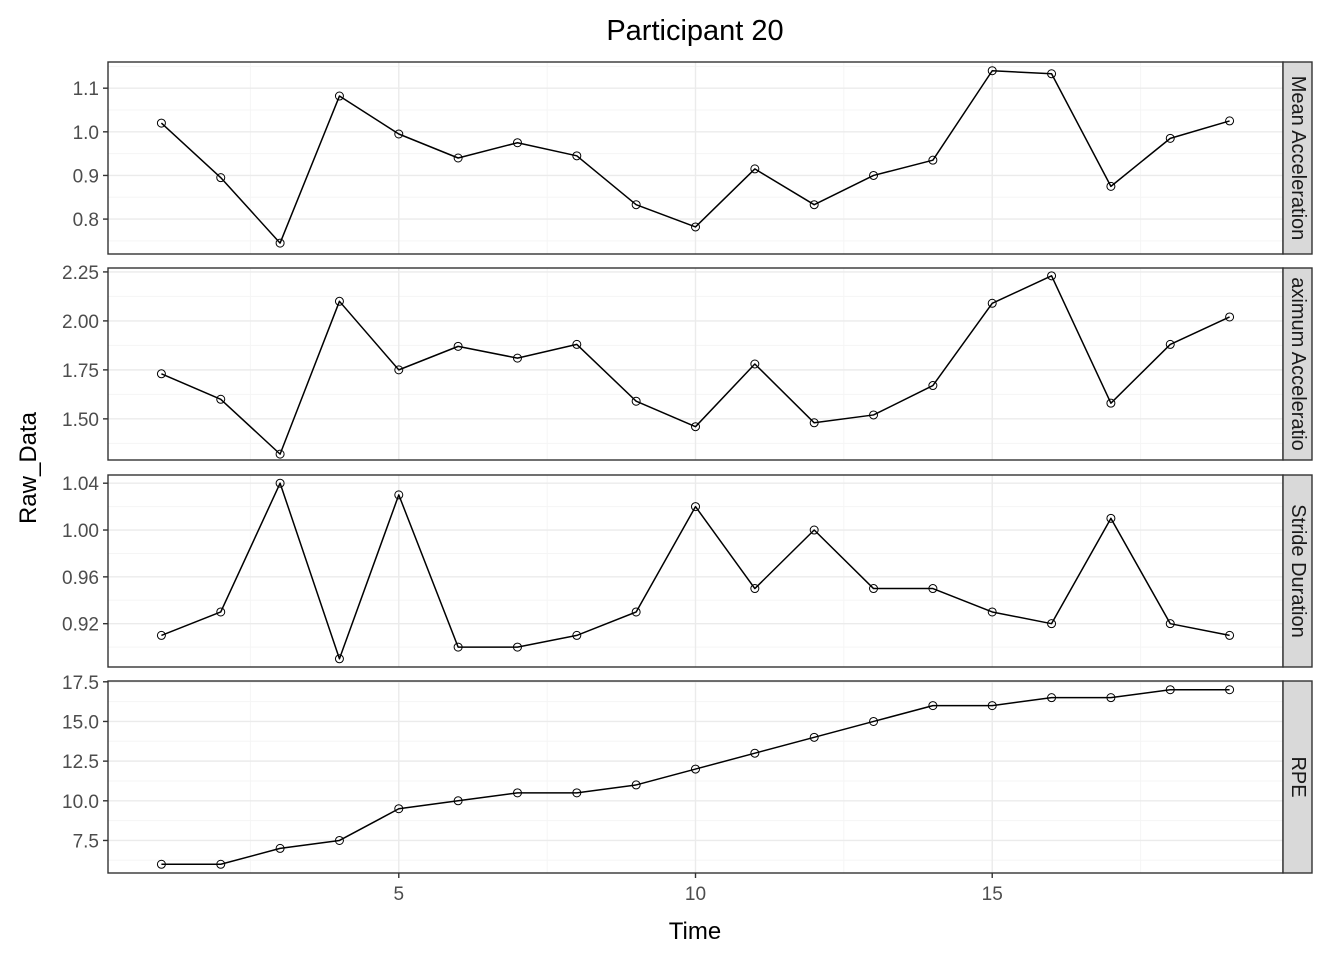 The width and height of the screenshot is (1344, 960). What do you see at coordinates (80, 322) in the screenshot?
I see `y-tick-label: 2.00` at bounding box center [80, 322].